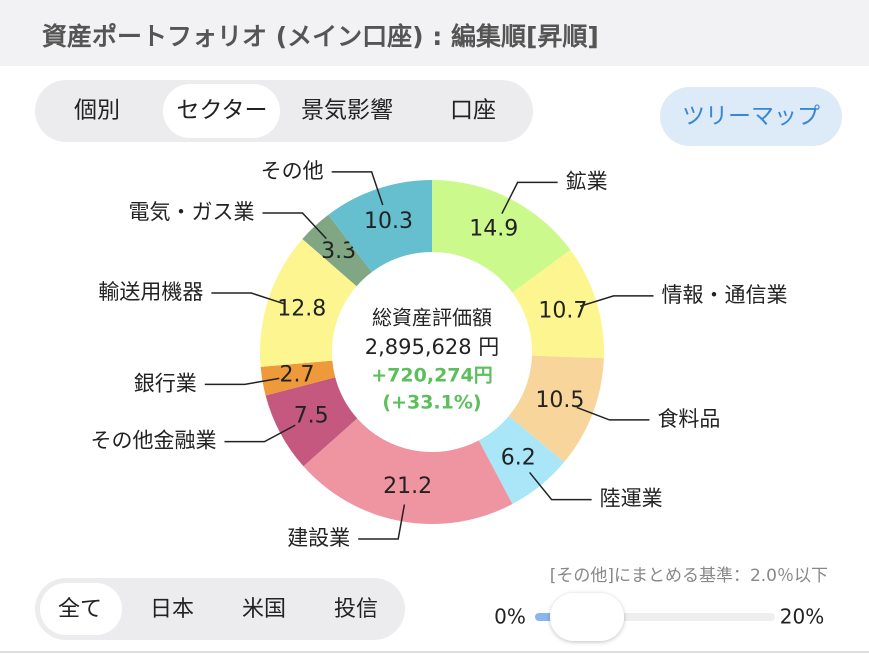  What do you see at coordinates (725, 295) in the screenshot?
I see `category-label: 情報・通信業` at bounding box center [725, 295].